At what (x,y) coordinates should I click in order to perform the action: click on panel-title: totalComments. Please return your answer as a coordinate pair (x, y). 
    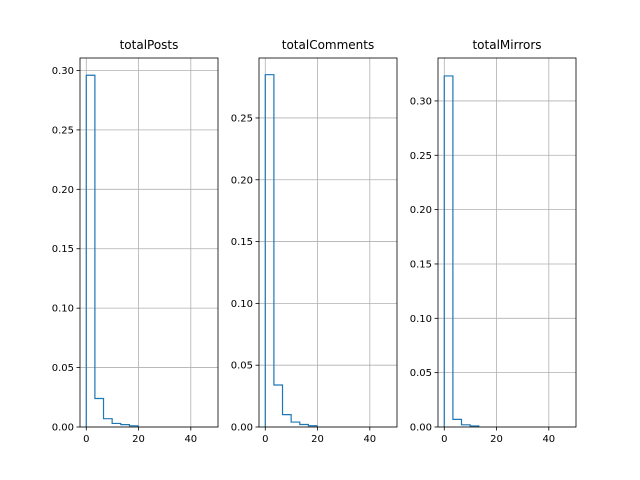
    Looking at the image, I should click on (328, 45).